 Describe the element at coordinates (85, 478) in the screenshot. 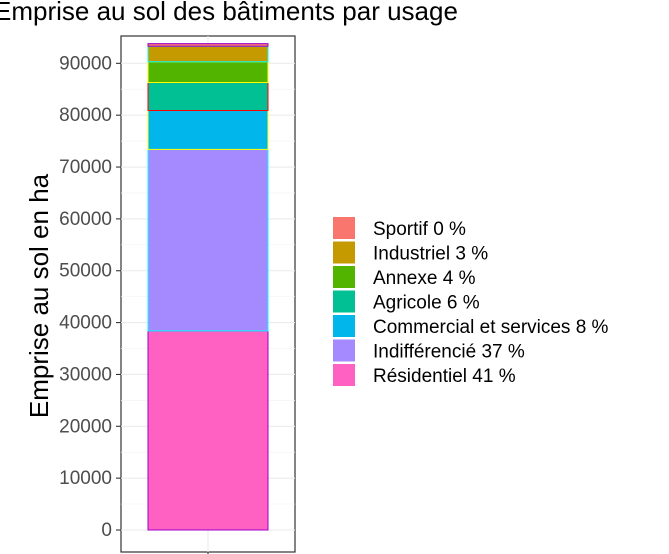

I see `y-tick-label: 10000` at that location.